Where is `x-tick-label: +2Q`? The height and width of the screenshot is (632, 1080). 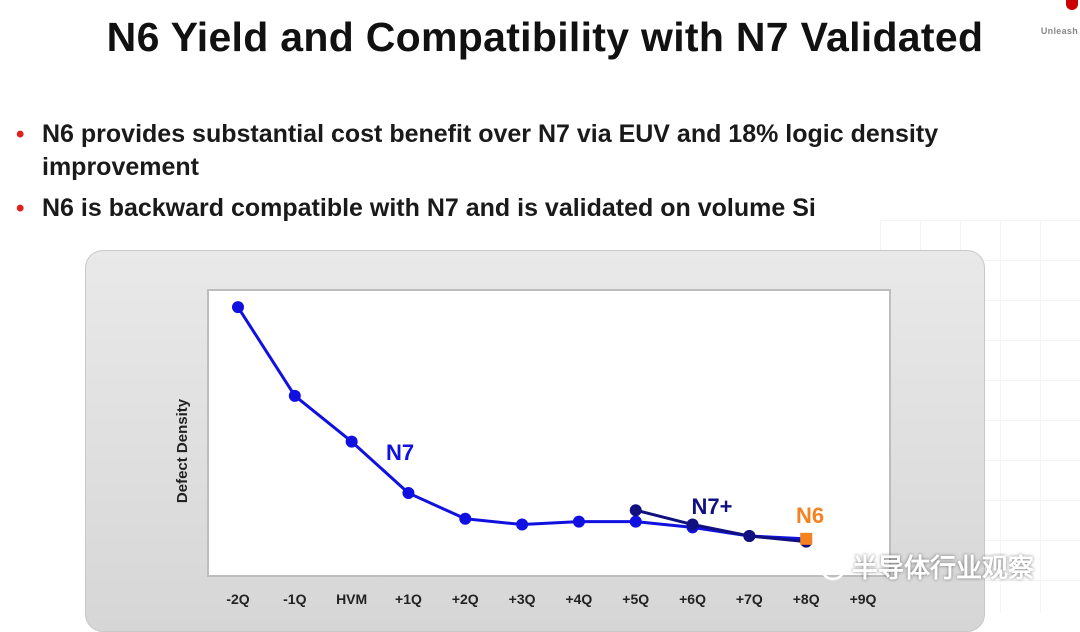 x-tick-label: +2Q is located at coordinates (465, 599).